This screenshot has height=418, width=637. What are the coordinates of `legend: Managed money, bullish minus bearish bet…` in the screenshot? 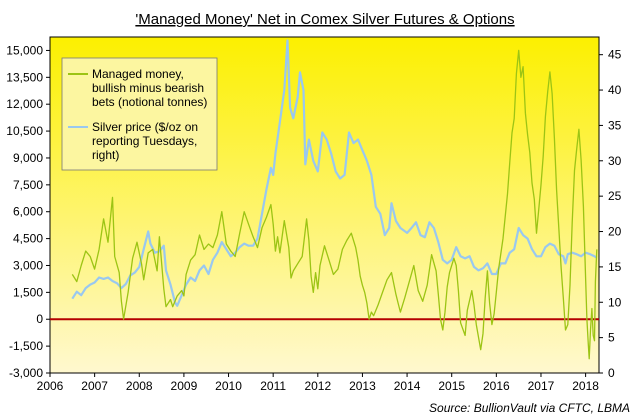 It's located at (139, 114).